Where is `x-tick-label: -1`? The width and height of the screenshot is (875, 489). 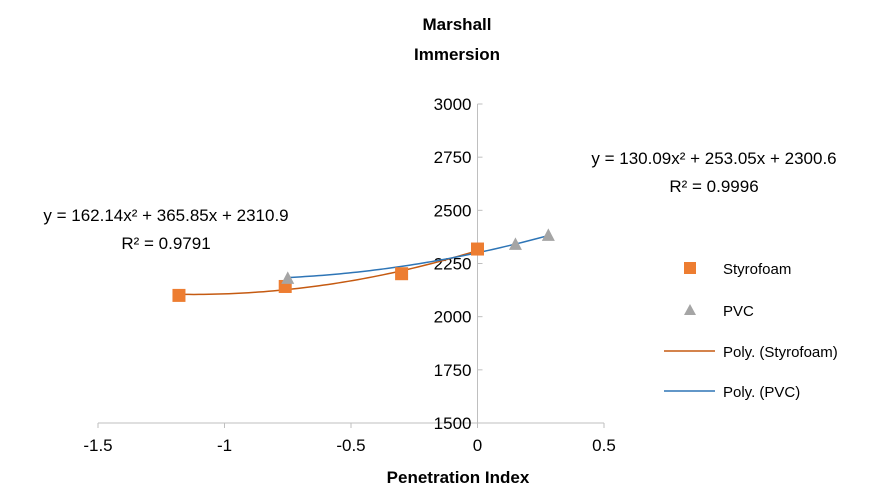
x-tick-label: -1 is located at coordinates (224, 445).